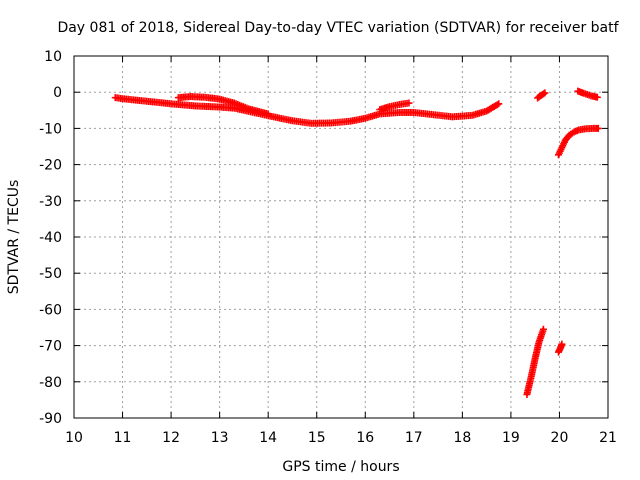 This screenshot has height=480, width=640. I want to click on x-tick-label: 16, so click(365, 438).